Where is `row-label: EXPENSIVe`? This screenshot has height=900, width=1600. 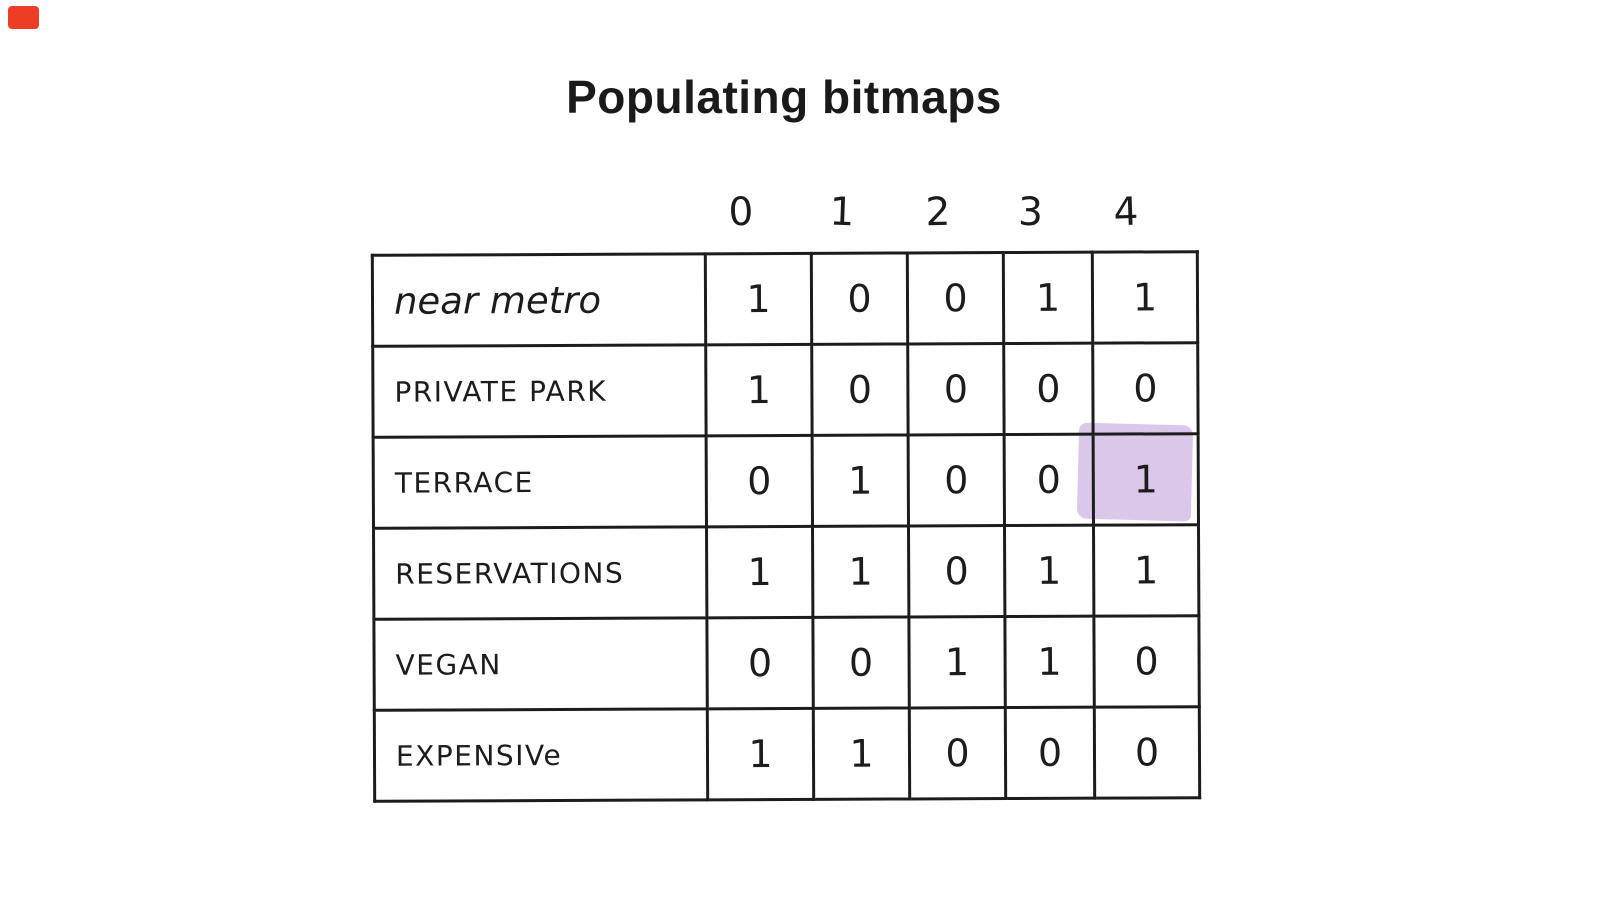
row-label: EXPENSIVe is located at coordinates (541, 755).